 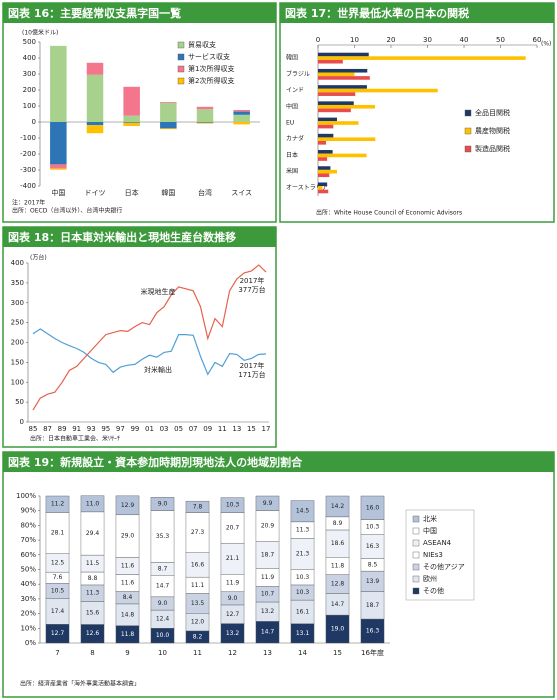 I want to click on legend-label: 製造品関税, so click(x=492, y=148).